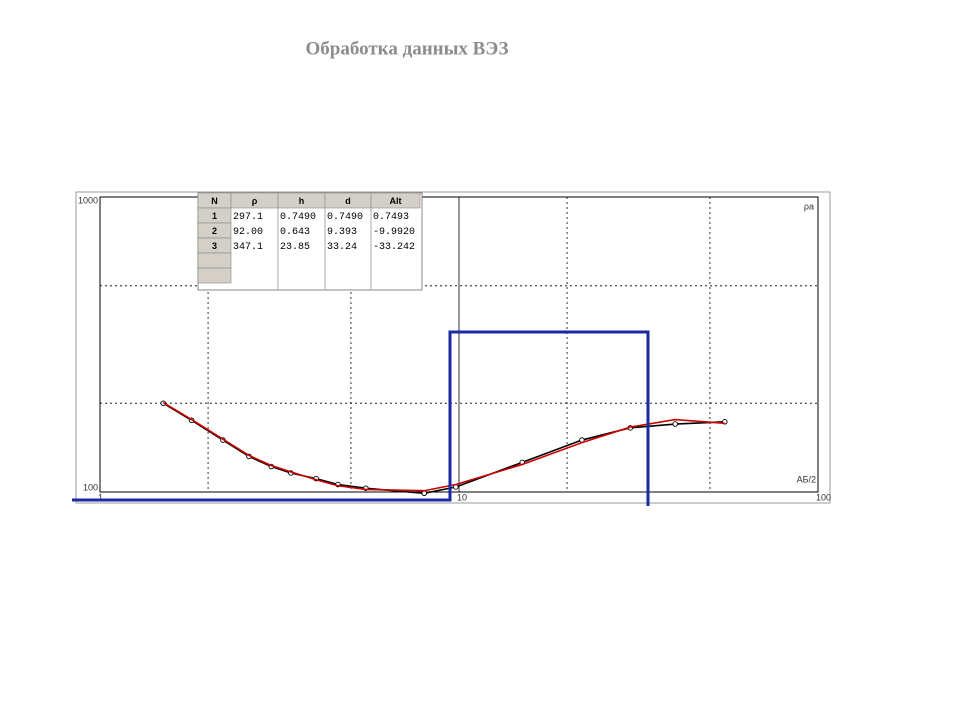 The width and height of the screenshot is (960, 720). What do you see at coordinates (391, 217) in the screenshot?
I see `table-cell: 0.7493` at bounding box center [391, 217].